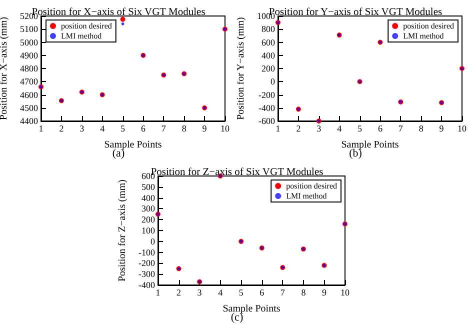  I want to click on y-tick-label: 4800, so click(29, 69).